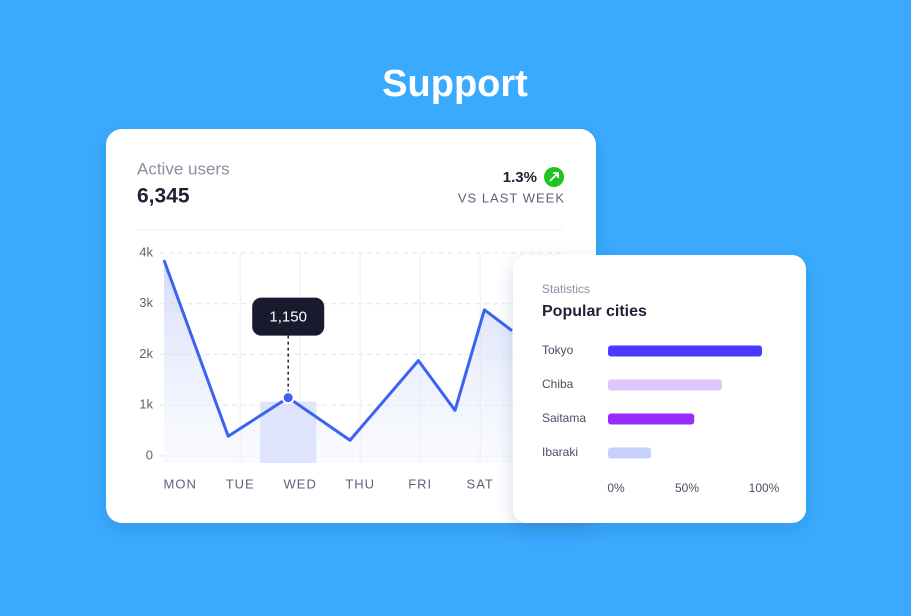 This screenshot has width=911, height=616. What do you see at coordinates (560, 452) in the screenshot?
I see `category-label: Ibaraki` at bounding box center [560, 452].